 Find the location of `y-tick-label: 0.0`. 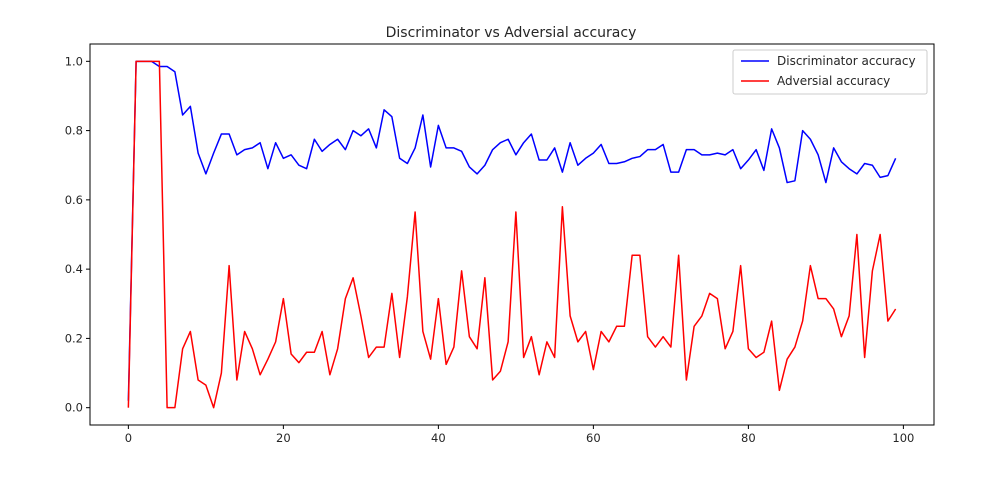

y-tick-label: 0.0 is located at coordinates (74, 408).